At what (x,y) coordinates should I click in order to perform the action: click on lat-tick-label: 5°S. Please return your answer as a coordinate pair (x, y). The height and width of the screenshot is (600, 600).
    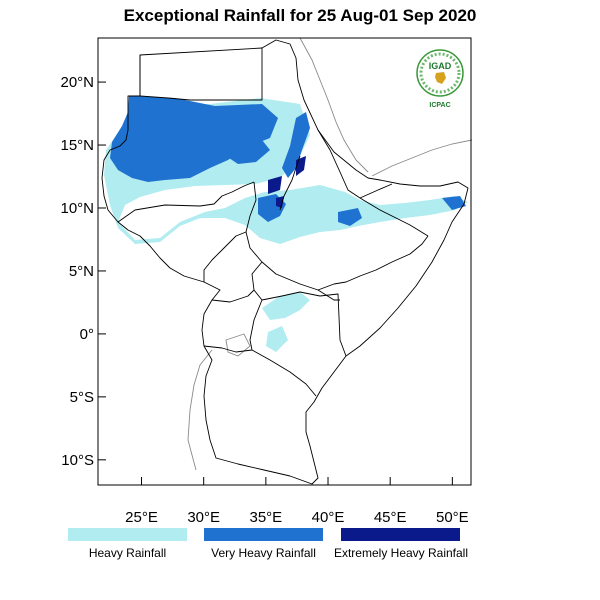
    Looking at the image, I should click on (82, 397).